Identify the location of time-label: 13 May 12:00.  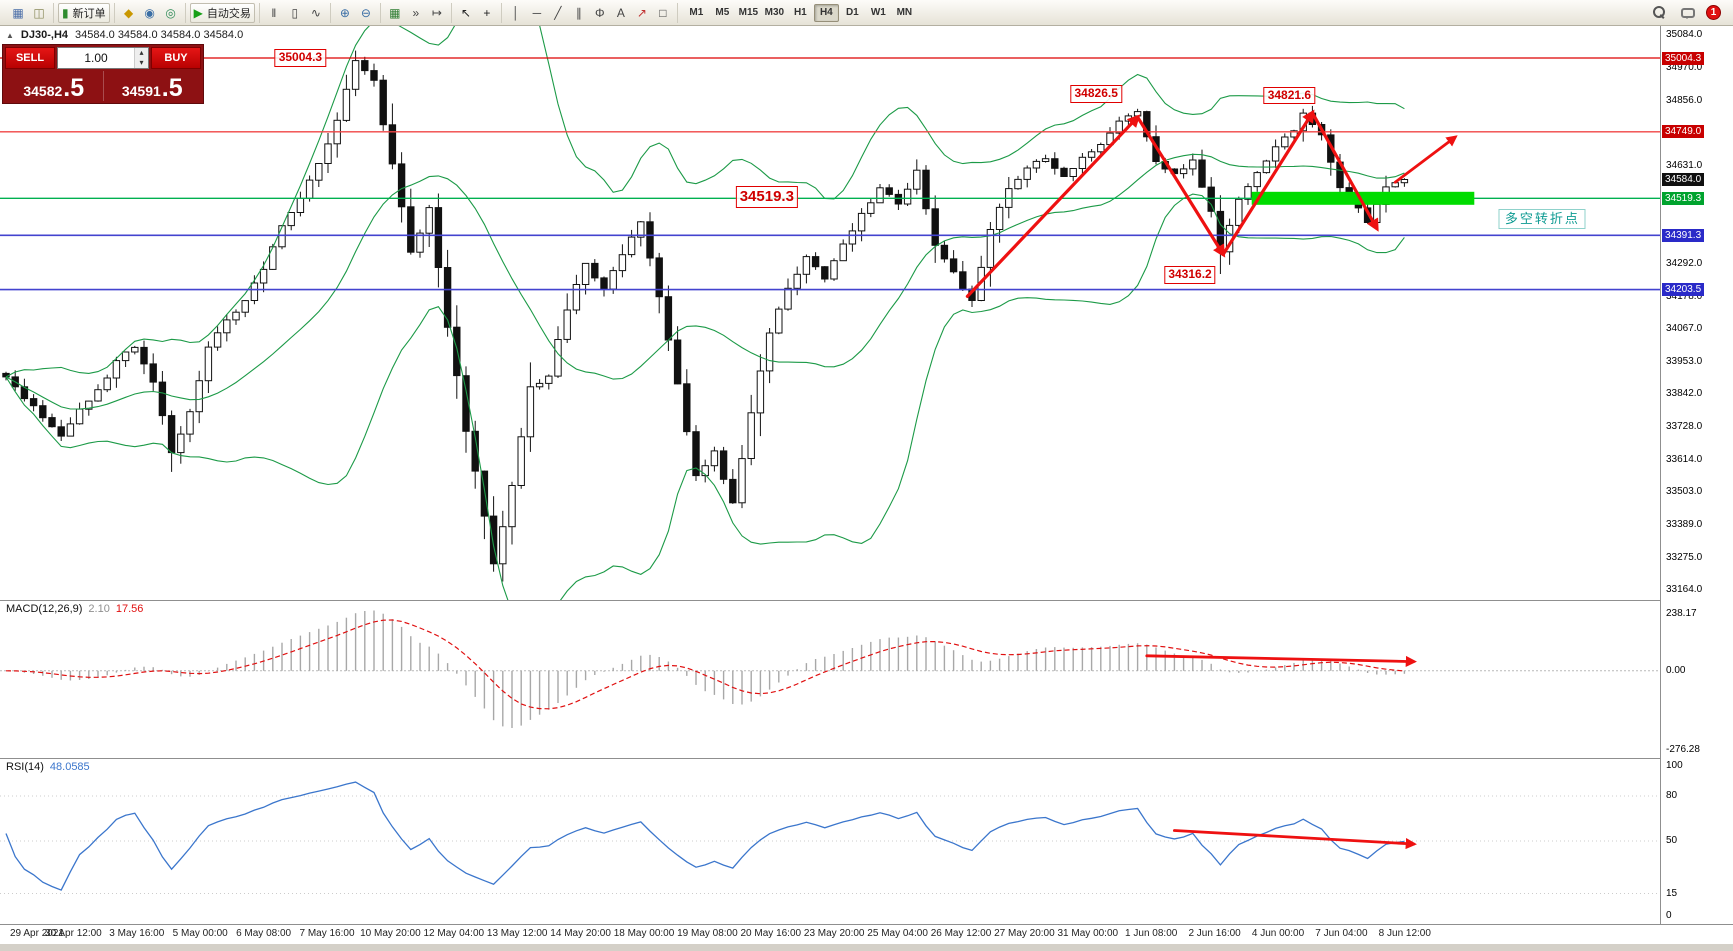
(517, 933).